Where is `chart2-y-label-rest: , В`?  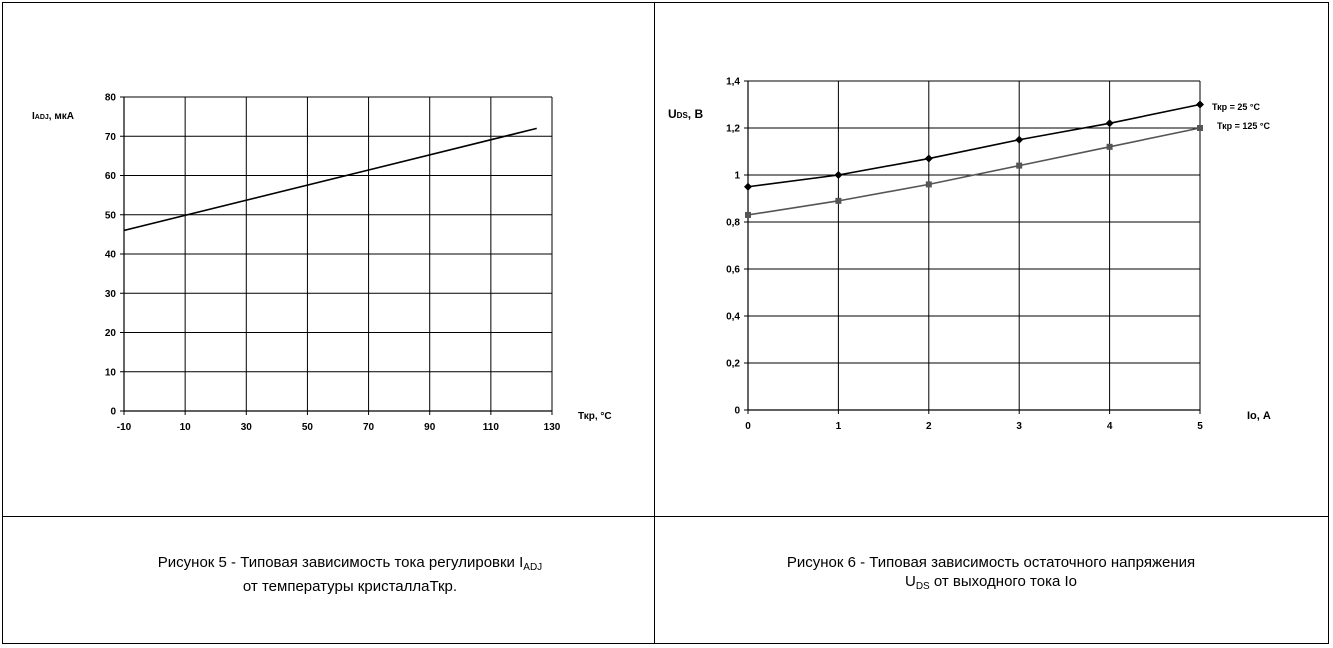
chart2-y-label-rest: , В is located at coordinates (696, 114).